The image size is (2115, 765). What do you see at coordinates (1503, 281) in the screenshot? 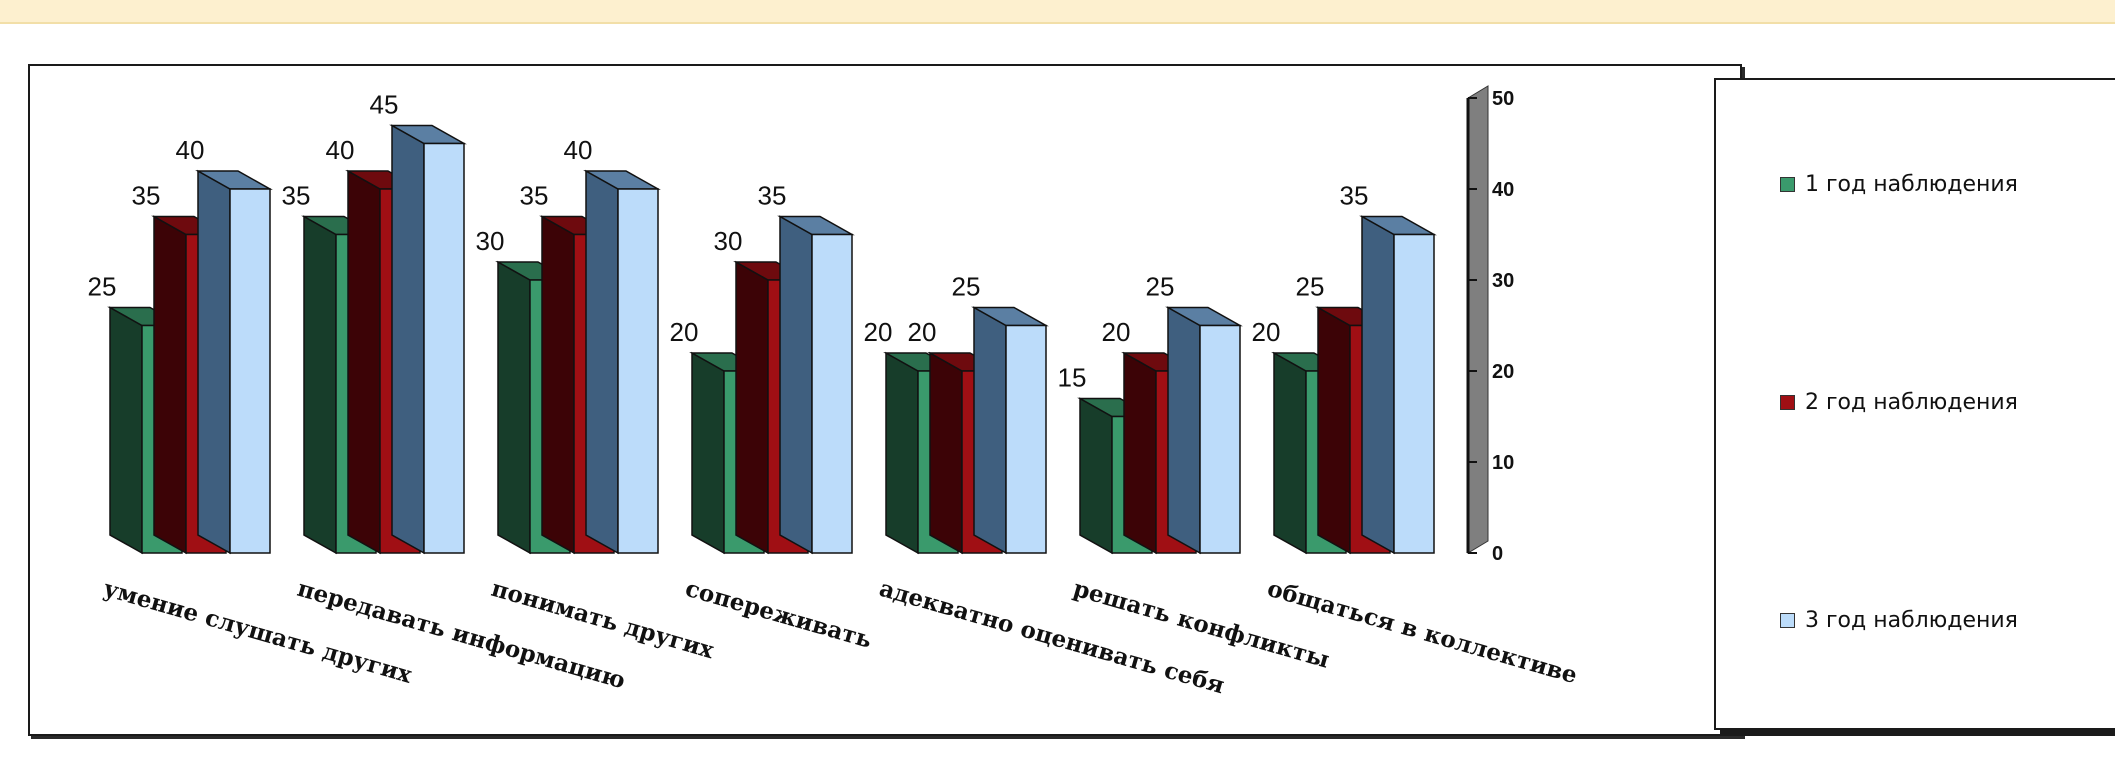
I see `y-tick-label: 30` at bounding box center [1503, 281].